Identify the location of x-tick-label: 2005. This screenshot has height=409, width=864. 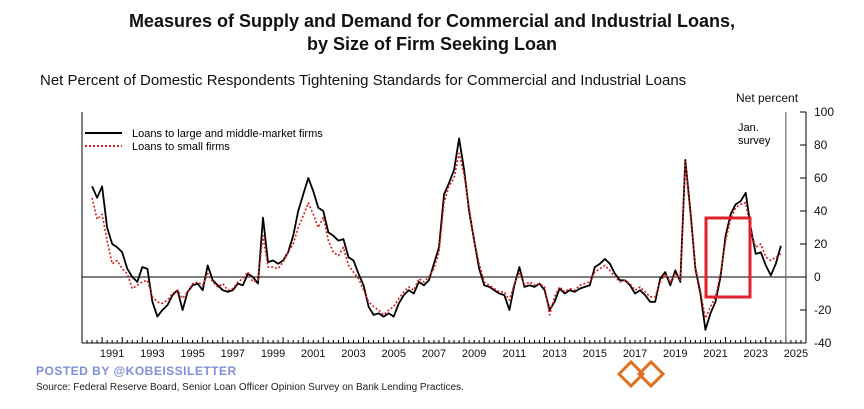
(393, 354).